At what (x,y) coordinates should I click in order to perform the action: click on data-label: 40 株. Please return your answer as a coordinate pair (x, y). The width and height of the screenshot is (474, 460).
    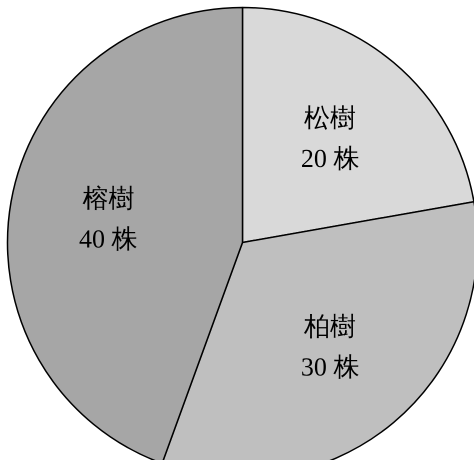
    Looking at the image, I should click on (108, 239).